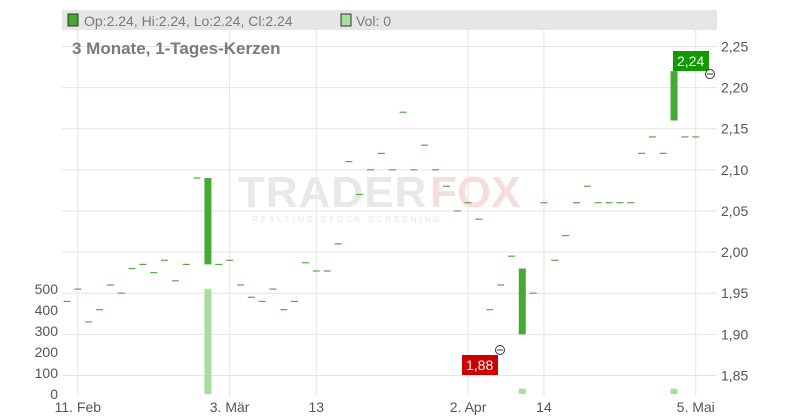  Describe the element at coordinates (734, 252) in the screenshot. I see `price-tick-label: 2,00` at that location.